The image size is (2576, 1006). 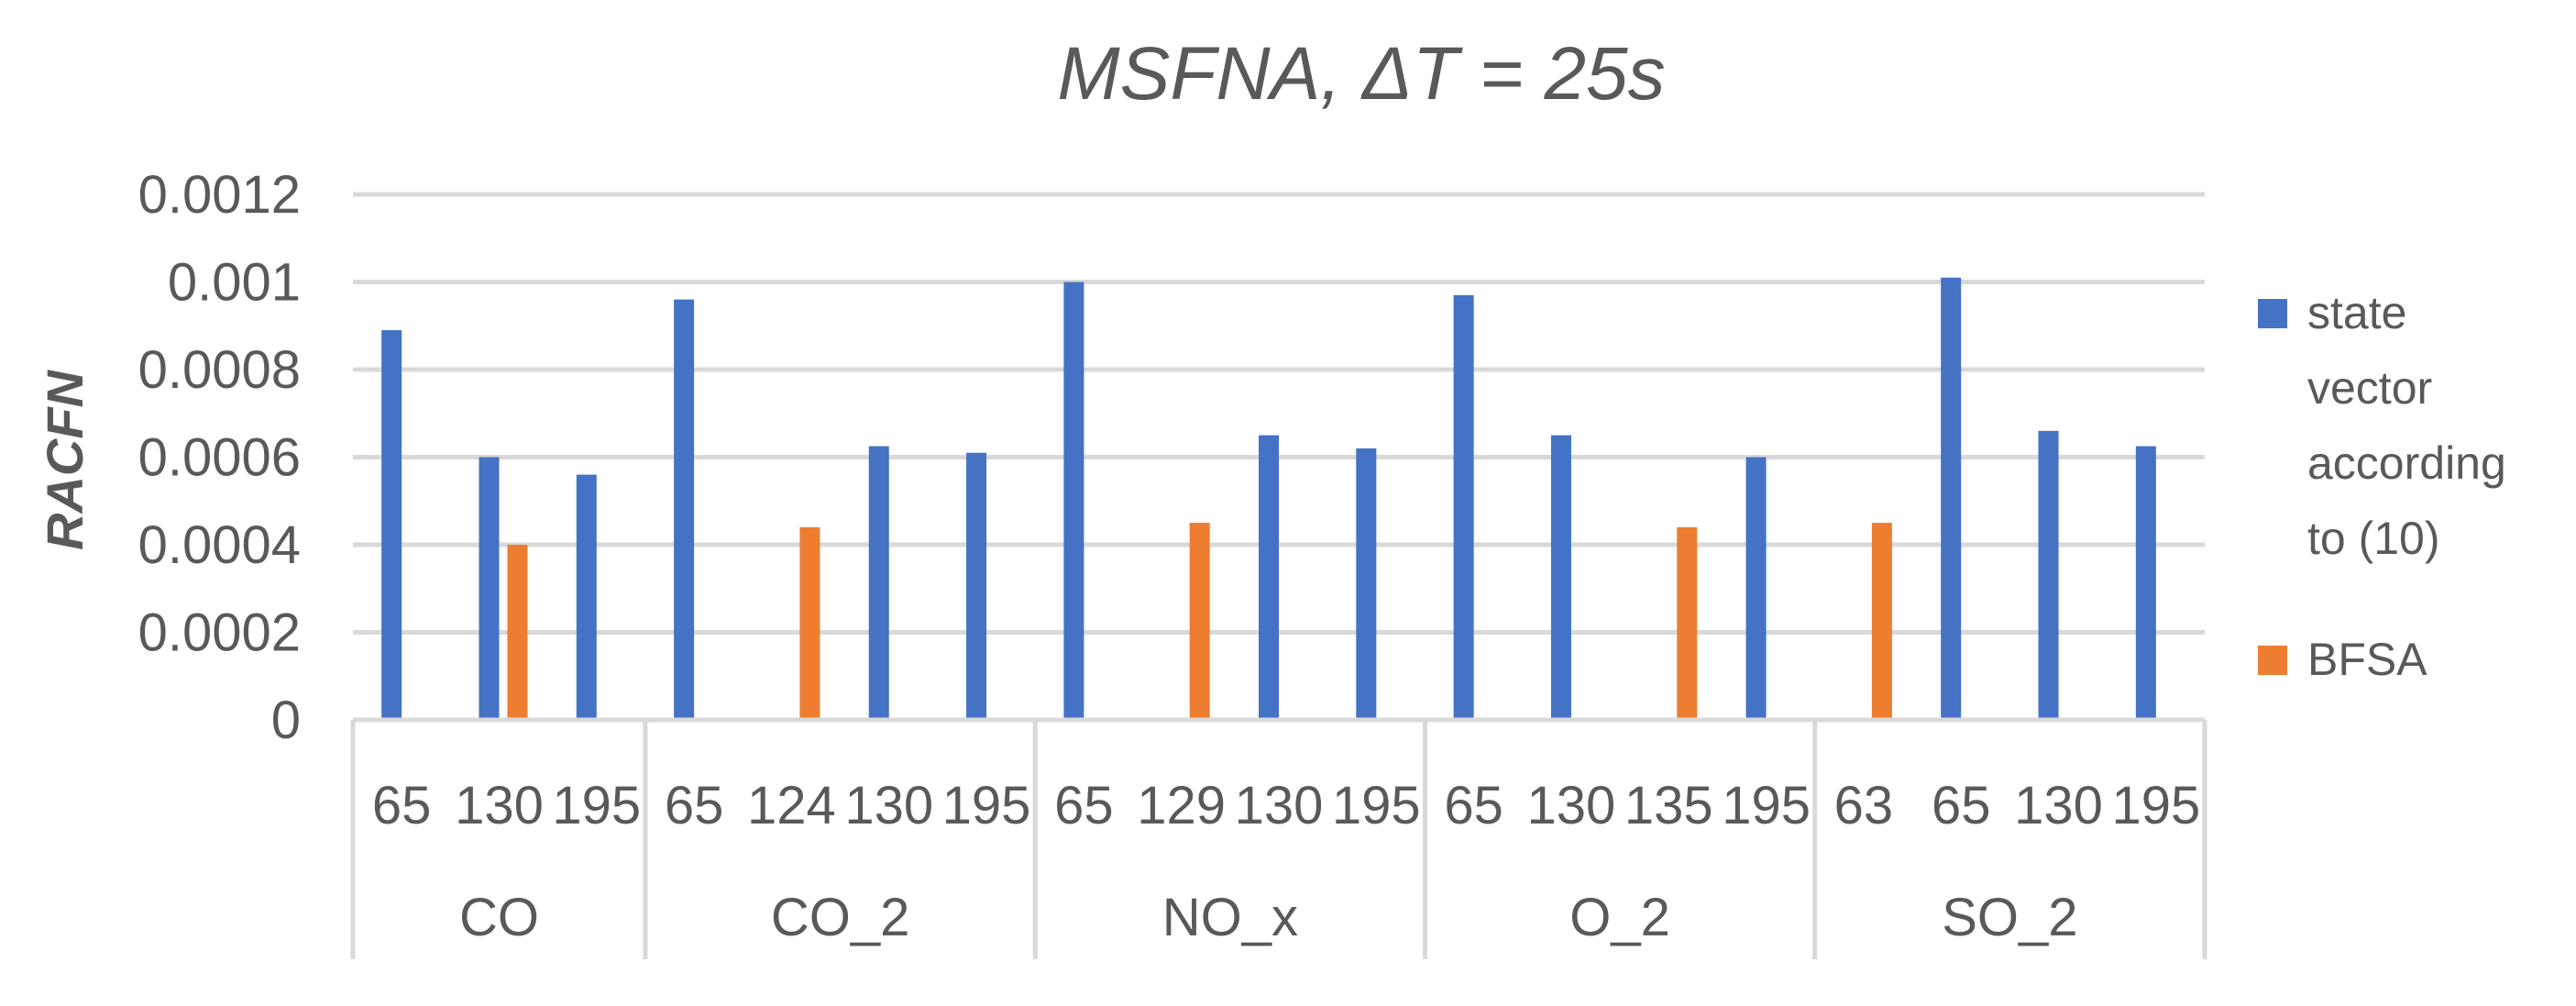 I want to click on y-tick-label: 0.001, so click(x=234, y=283).